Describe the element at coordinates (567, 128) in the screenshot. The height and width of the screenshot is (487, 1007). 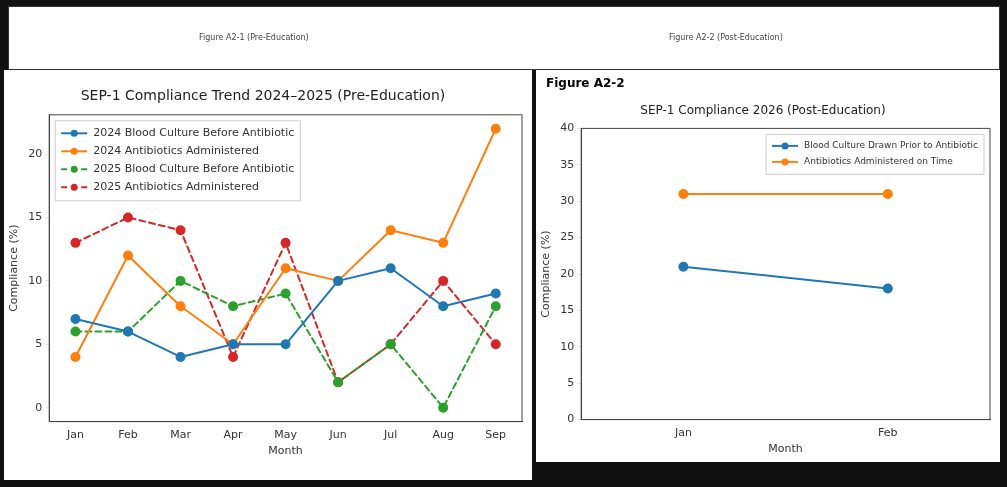
I see `y-tick-label: 40` at that location.